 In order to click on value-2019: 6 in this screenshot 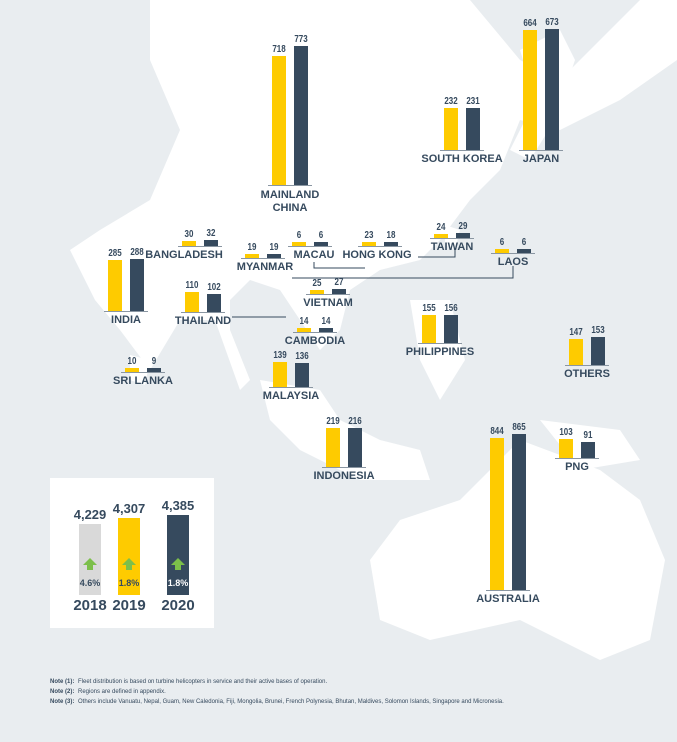, I will do `click(299, 235)`.